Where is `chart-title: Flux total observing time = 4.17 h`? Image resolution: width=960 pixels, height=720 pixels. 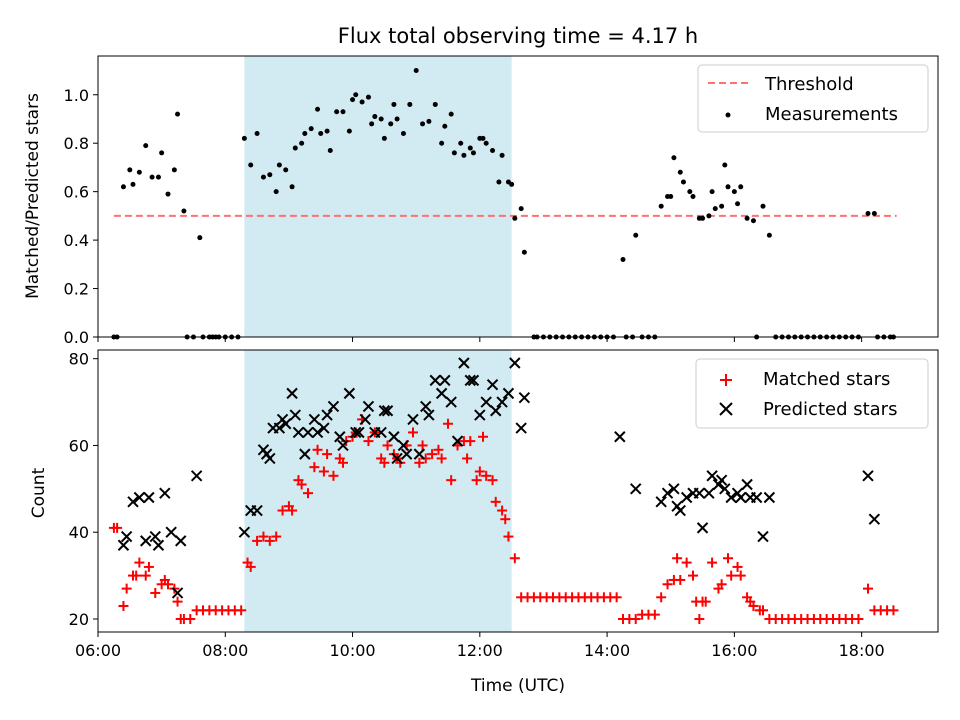
chart-title: Flux total observing time = 4.17 h is located at coordinates (518, 36).